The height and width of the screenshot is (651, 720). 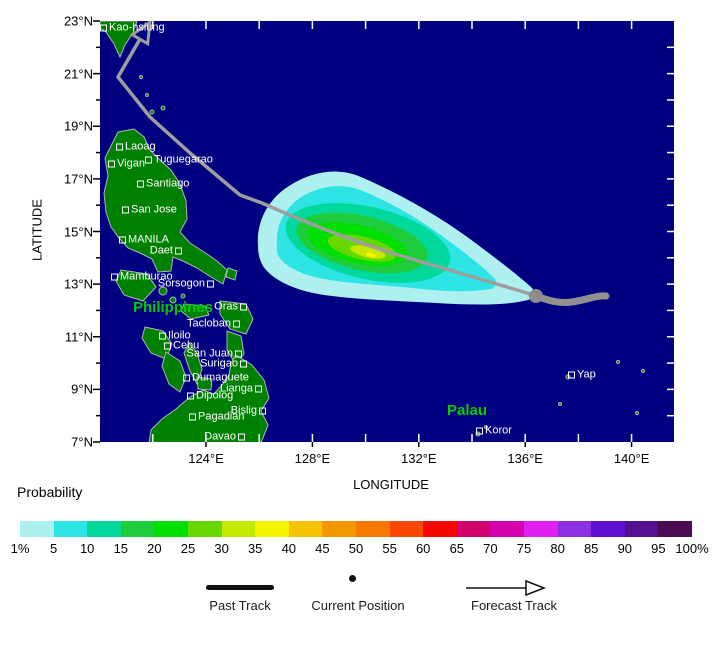 What do you see at coordinates (358, 605) in the screenshot?
I see `current-position-legend-label: Current Position` at bounding box center [358, 605].